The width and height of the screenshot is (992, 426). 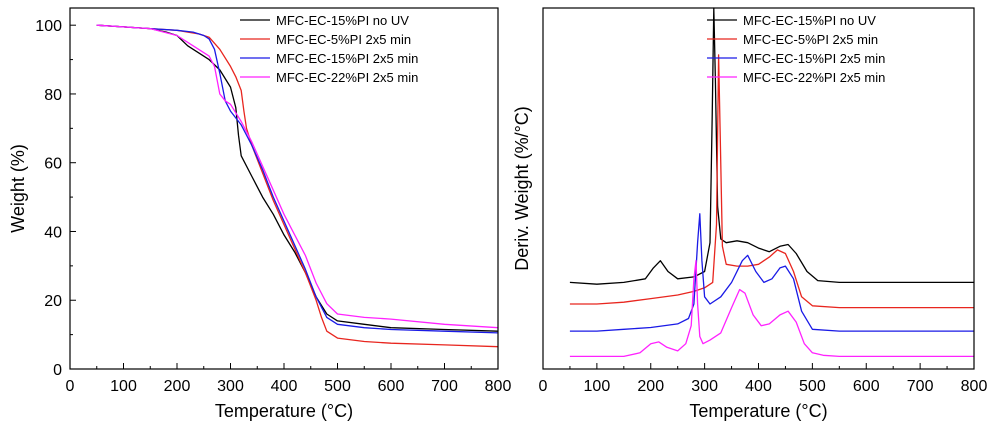 What do you see at coordinates (53, 232) in the screenshot?
I see `y-tick-label: 40` at bounding box center [53, 232].